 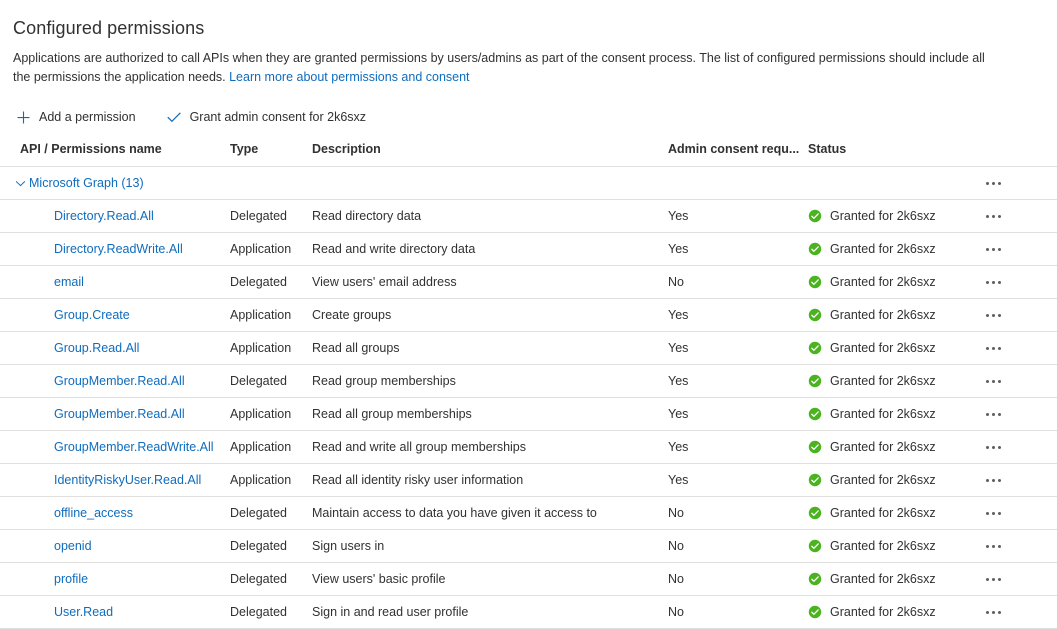 What do you see at coordinates (346, 149) in the screenshot?
I see `column-header-description: Description` at bounding box center [346, 149].